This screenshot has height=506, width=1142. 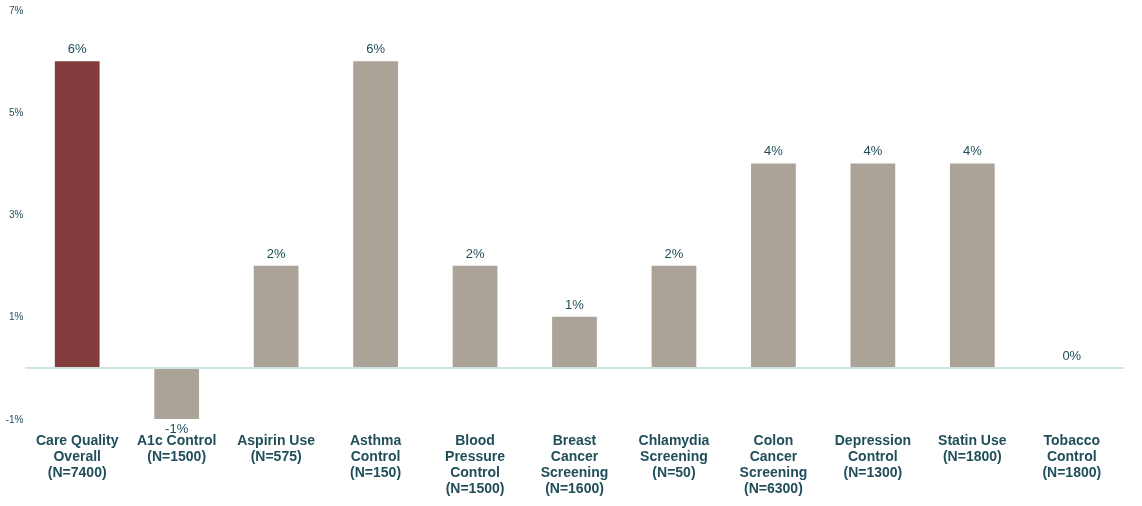 I want to click on y-tick-label: 3%, so click(x=16, y=214).